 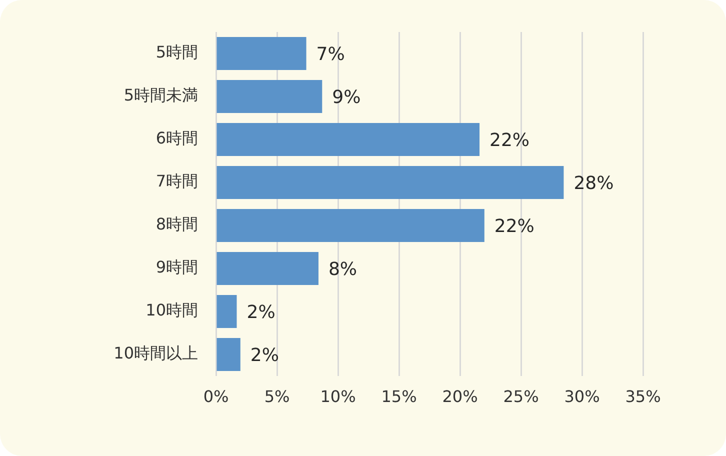 I want to click on data-label: 28%, so click(x=594, y=183).